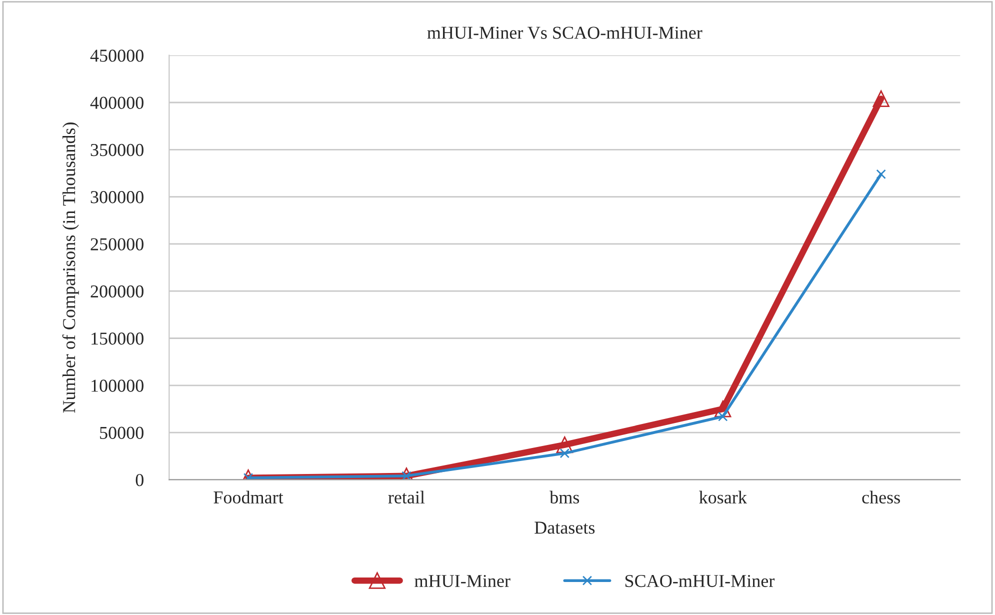 This screenshot has height=615, width=995. What do you see at coordinates (564, 528) in the screenshot?
I see `x-axis-title: Datasets` at bounding box center [564, 528].